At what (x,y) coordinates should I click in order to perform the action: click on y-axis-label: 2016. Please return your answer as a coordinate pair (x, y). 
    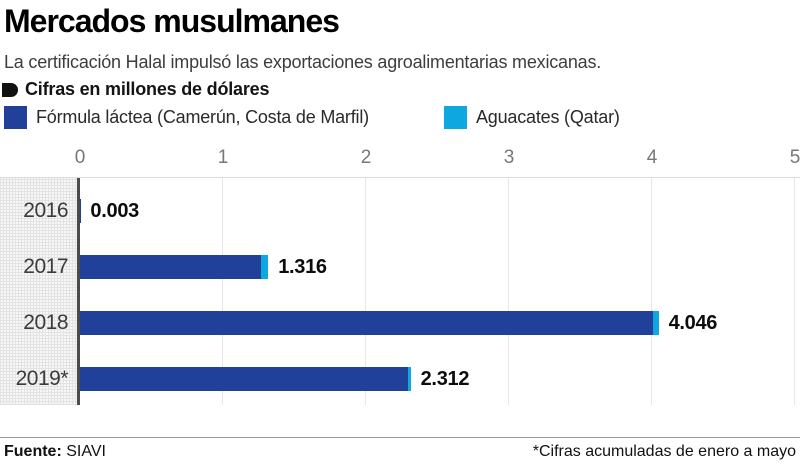
    Looking at the image, I should click on (45, 210).